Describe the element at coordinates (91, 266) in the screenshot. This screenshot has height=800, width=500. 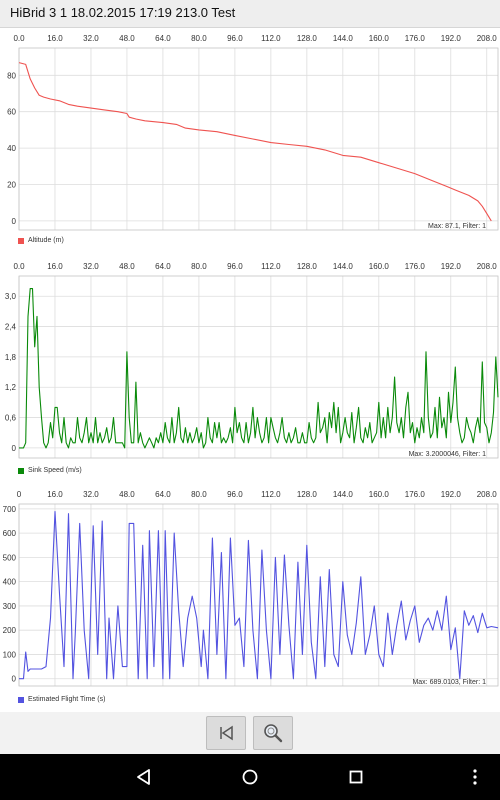
I see `sink-speed-x-tick-label: 32.0` at that location.